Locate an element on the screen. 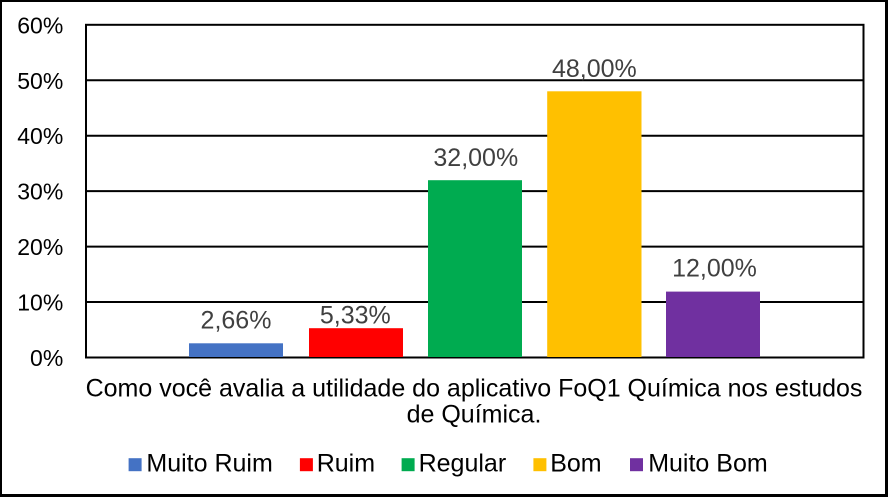  svg-text: 60% is located at coordinates (40, 25).